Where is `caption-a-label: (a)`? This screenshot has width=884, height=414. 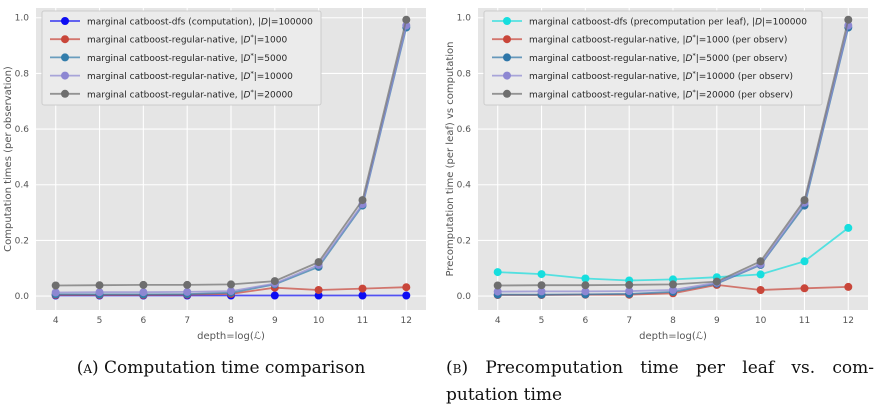 caption-a-label: (a) is located at coordinates (87, 368).